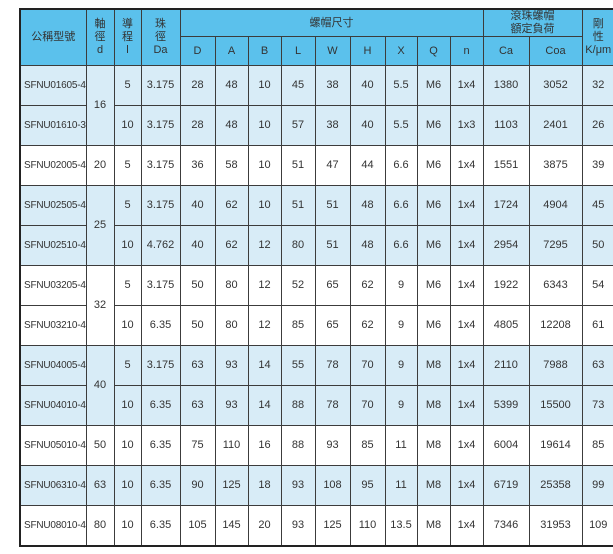 The image size is (613, 554). I want to click on cell-shaft-diameter: 50, so click(100, 445).